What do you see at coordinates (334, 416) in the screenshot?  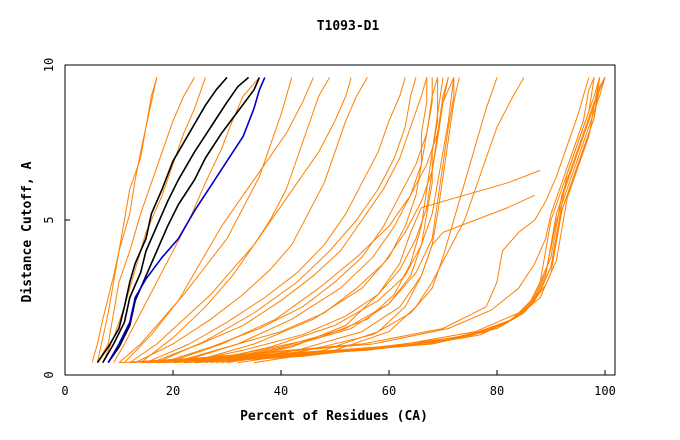 I see `x-axis-label: Percent of Residues (CA)` at bounding box center [334, 416].